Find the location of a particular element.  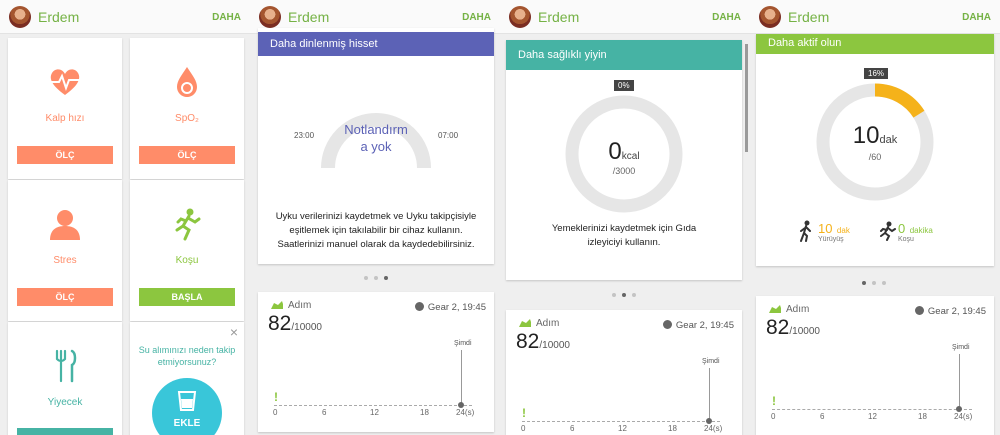

run-label: Koşu is located at coordinates (906, 239).